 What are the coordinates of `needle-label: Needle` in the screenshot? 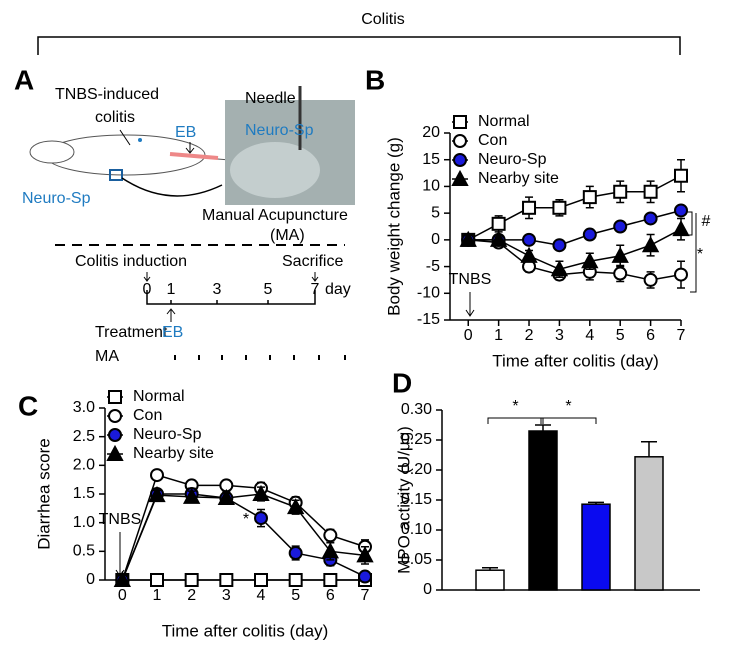 It's located at (270, 98).